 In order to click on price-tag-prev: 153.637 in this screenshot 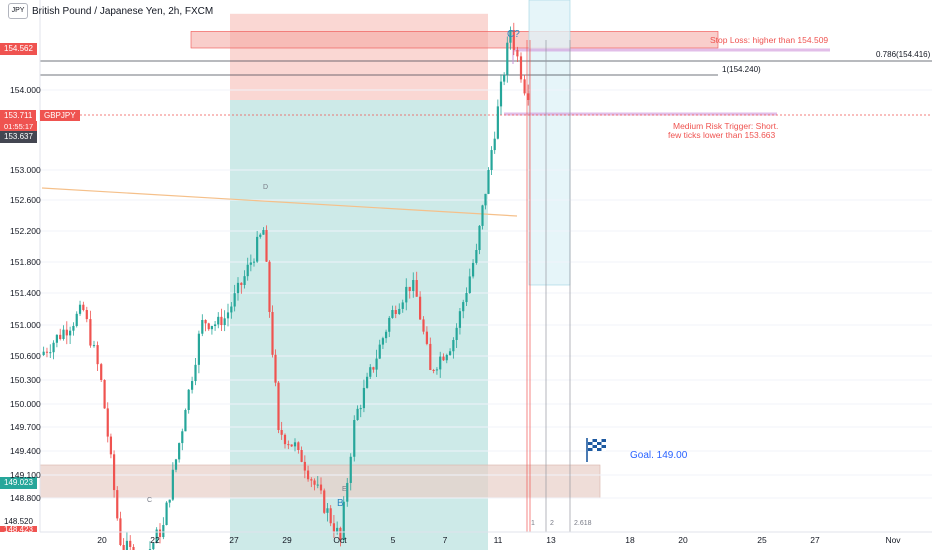, I will do `click(18, 137)`.